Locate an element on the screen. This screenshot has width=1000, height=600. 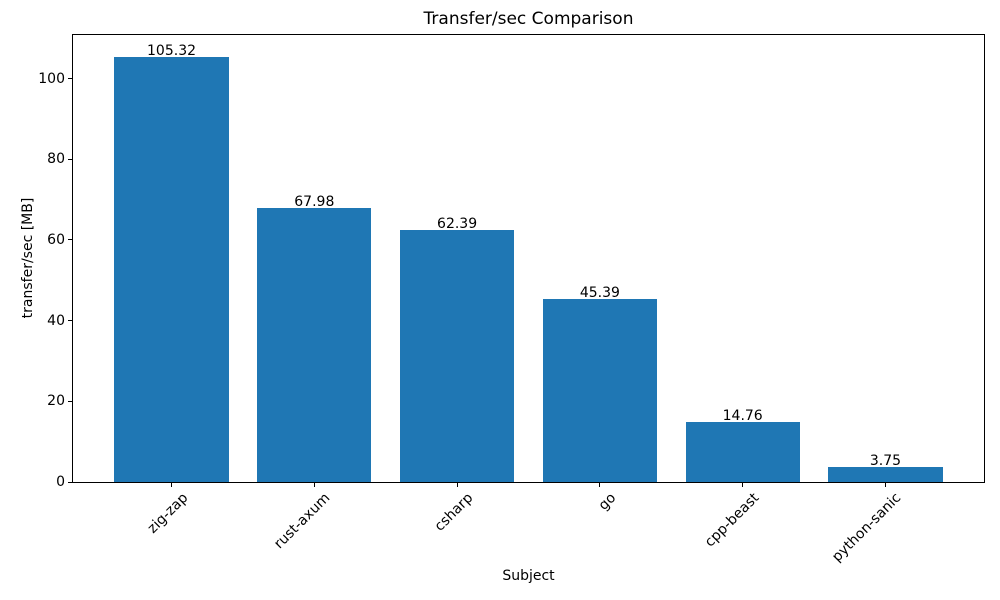
x-axis-label: Subject is located at coordinates (528, 576).